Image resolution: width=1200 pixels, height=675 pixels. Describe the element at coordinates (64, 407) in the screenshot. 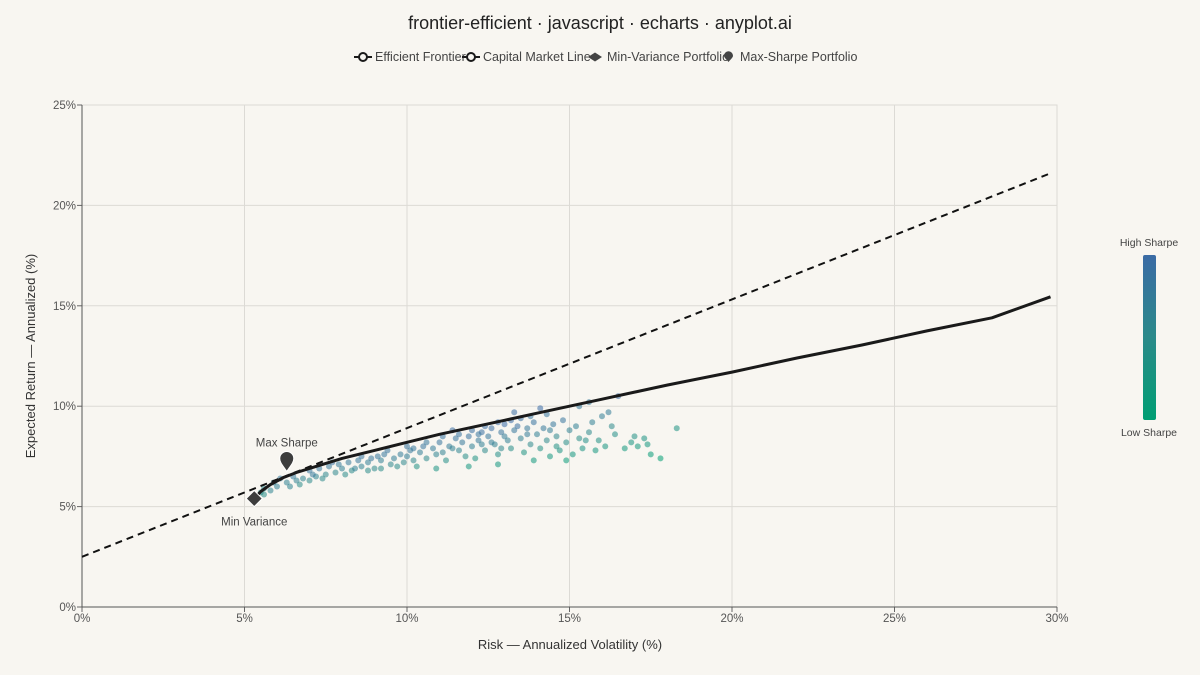

I see `y-tick-label: 10%` at that location.